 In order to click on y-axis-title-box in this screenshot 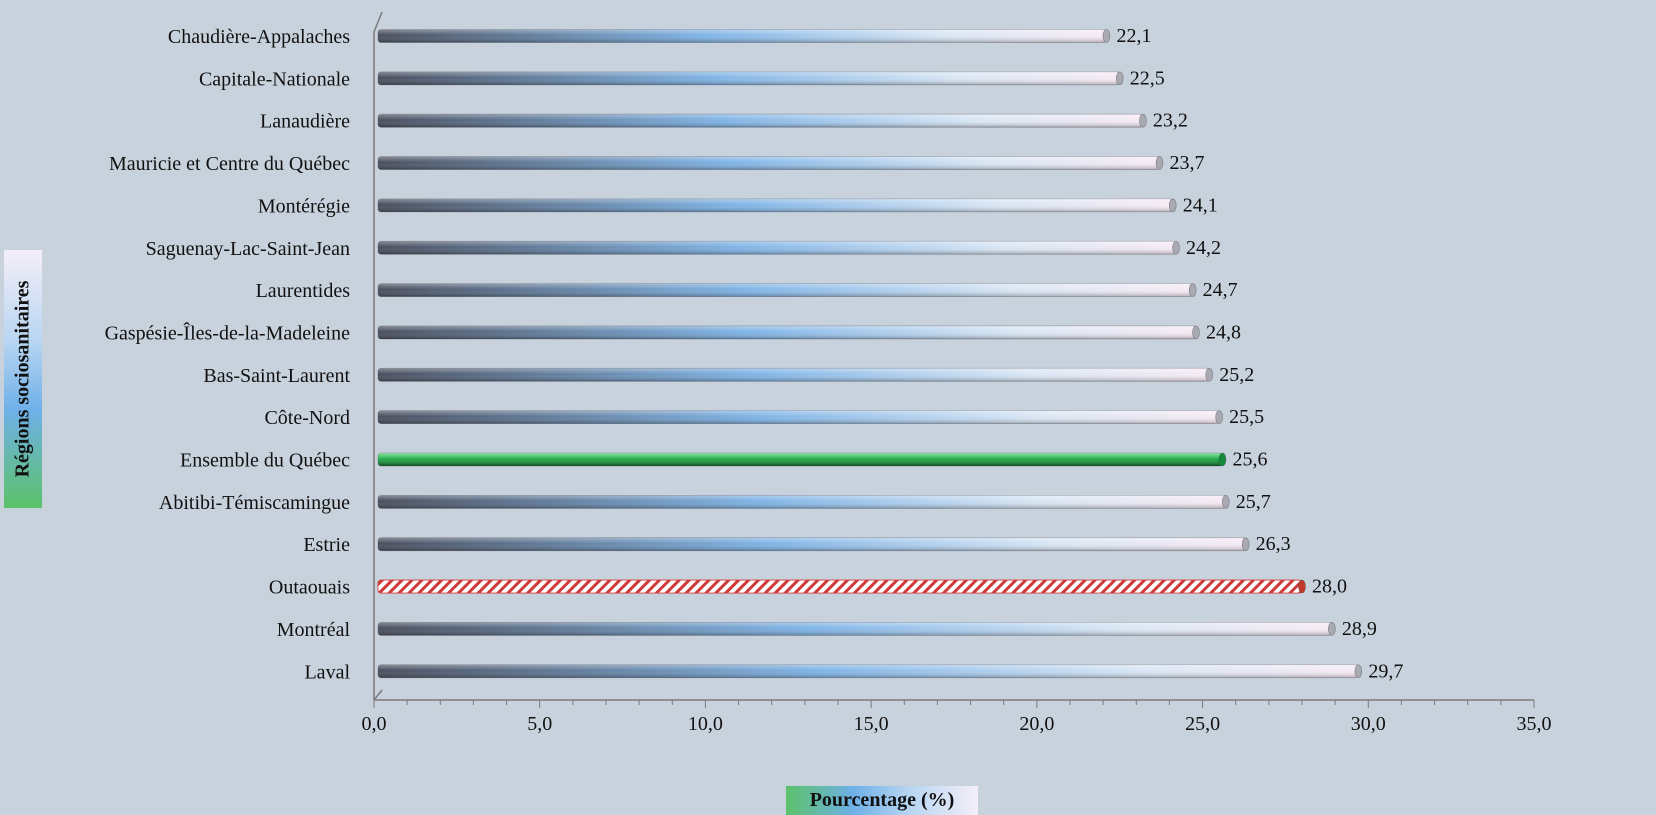, I will do `click(23, 379)`.